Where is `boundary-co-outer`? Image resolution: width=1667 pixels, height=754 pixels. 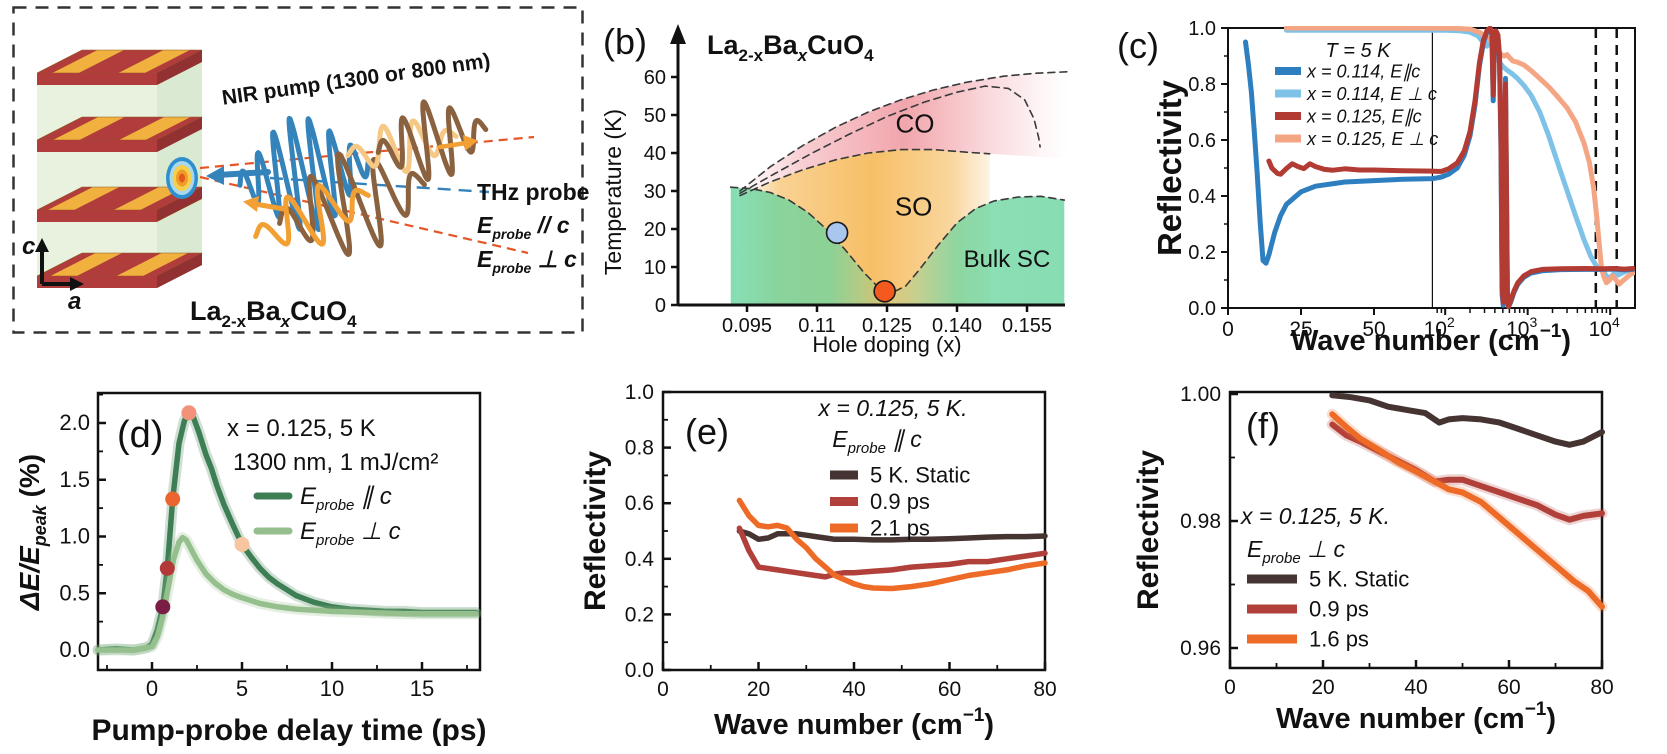
boundary-co-outer is located at coordinates (904, 131).